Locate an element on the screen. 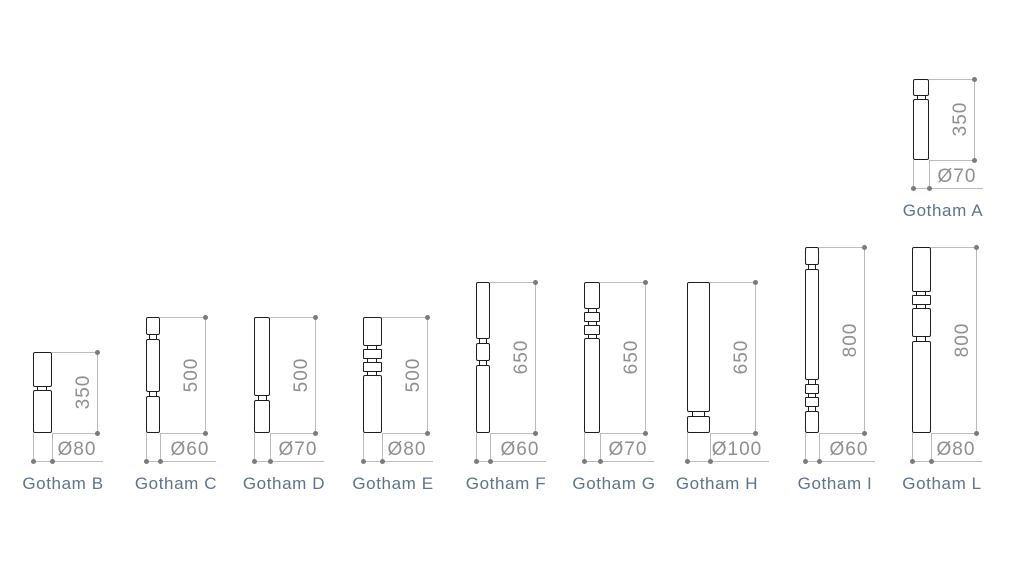 The height and width of the screenshot is (576, 1024). figure-label: Gotham C is located at coordinates (176, 483).